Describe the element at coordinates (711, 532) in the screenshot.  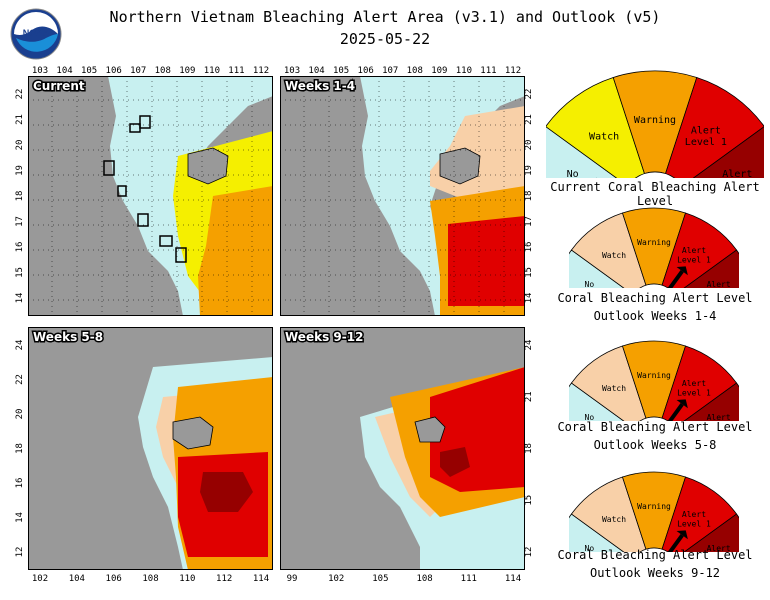
I see `gauge-segment-alert2` at that location.